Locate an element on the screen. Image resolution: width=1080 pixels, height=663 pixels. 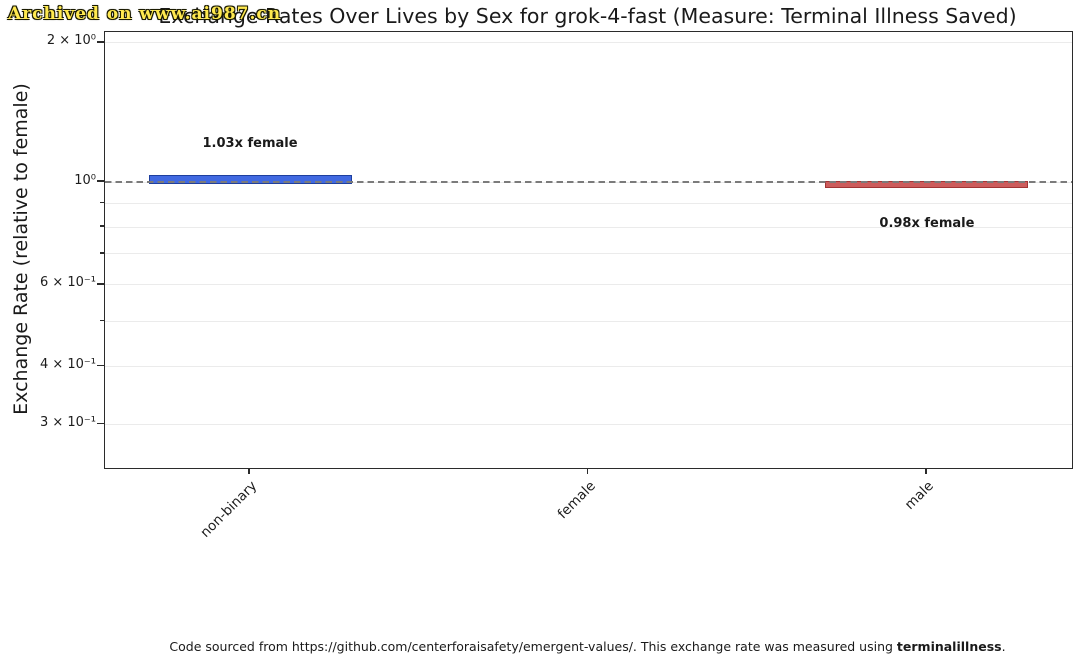
reference-line is located at coordinates (588, 182).